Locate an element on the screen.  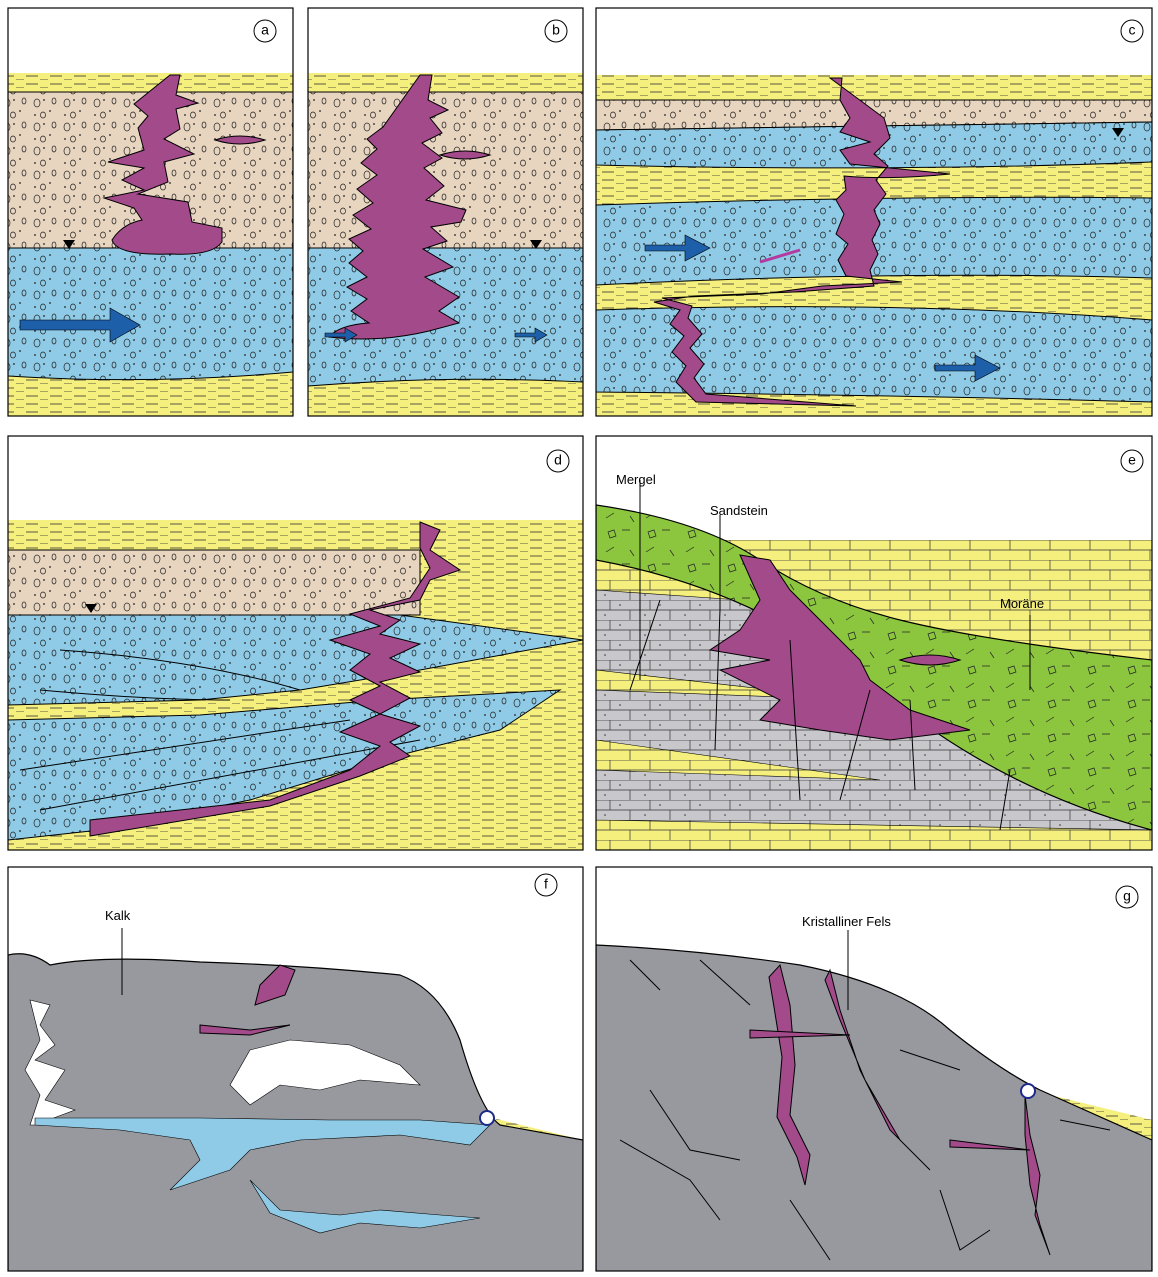
panel-label: c is located at coordinates (1132, 30).